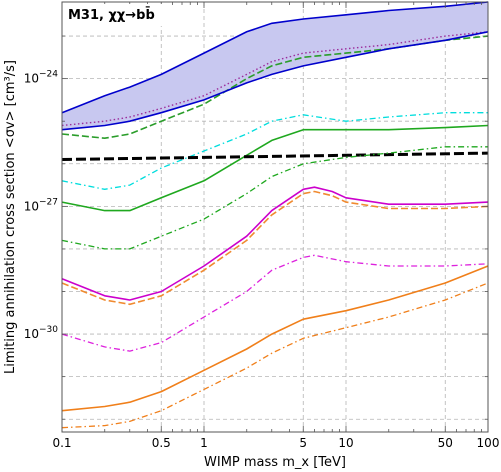 The width and height of the screenshot is (501, 472). What do you see at coordinates (303, 443) in the screenshot?
I see `x-tick-label: 5` at bounding box center [303, 443].